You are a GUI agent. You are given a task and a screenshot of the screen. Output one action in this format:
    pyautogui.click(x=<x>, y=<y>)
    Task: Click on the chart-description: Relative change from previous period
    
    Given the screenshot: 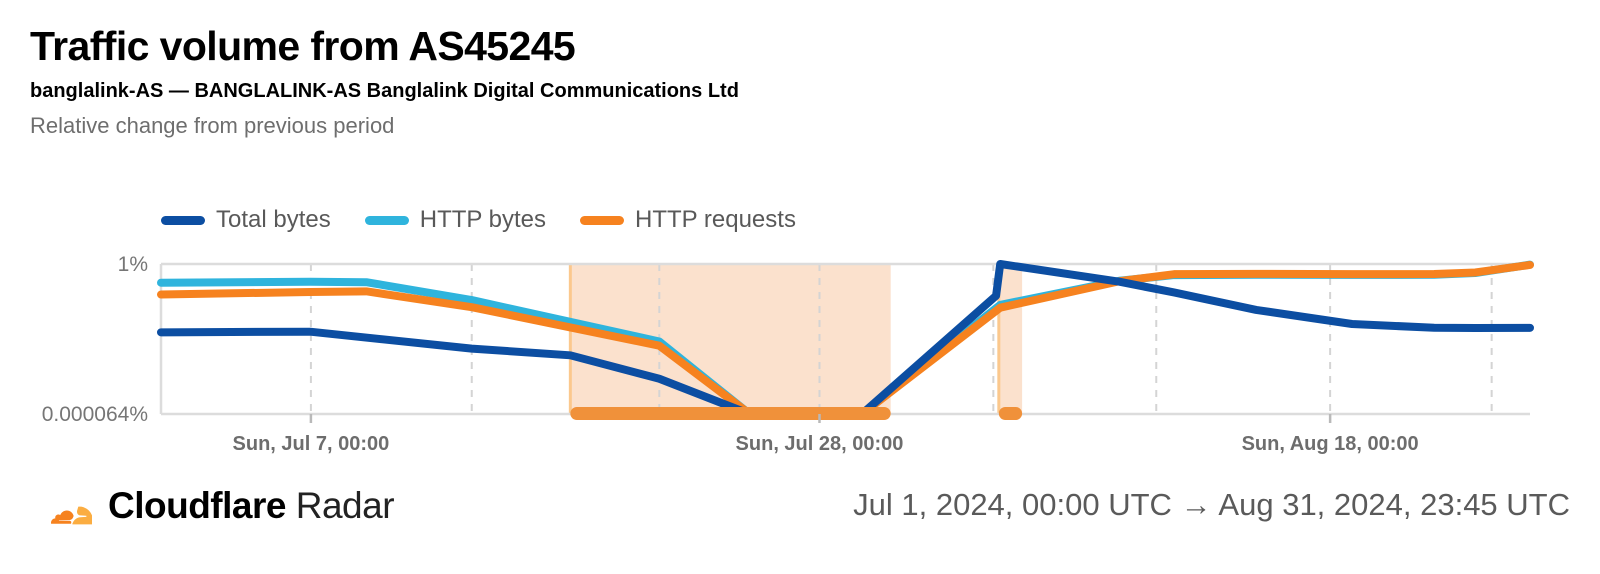 What is the action you would take?
    pyautogui.click(x=212, y=125)
    